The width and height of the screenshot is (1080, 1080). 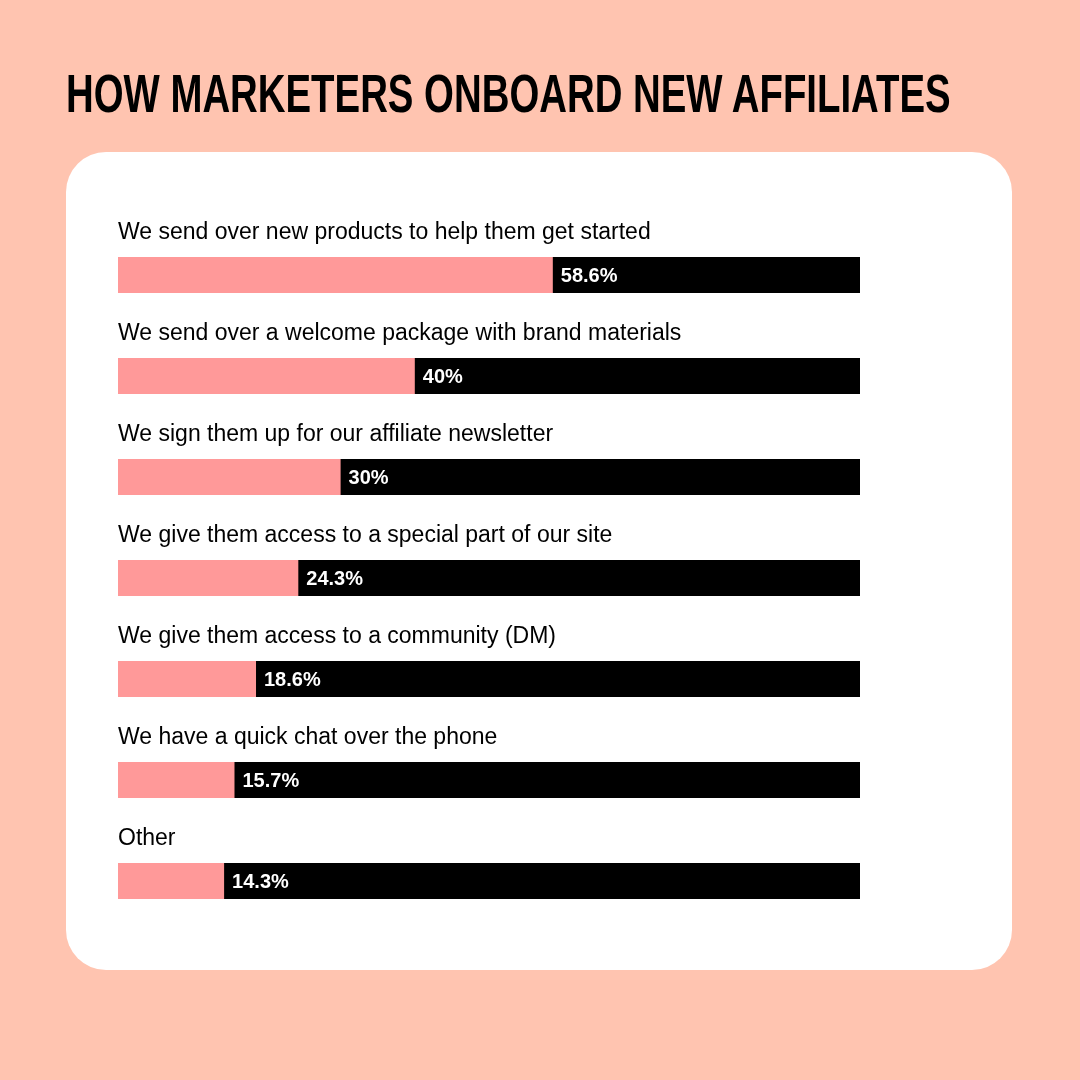 What do you see at coordinates (508, 93) in the screenshot?
I see `chart-title: HOW MARKETERS ONBOARD NEW AFFILIATES` at bounding box center [508, 93].